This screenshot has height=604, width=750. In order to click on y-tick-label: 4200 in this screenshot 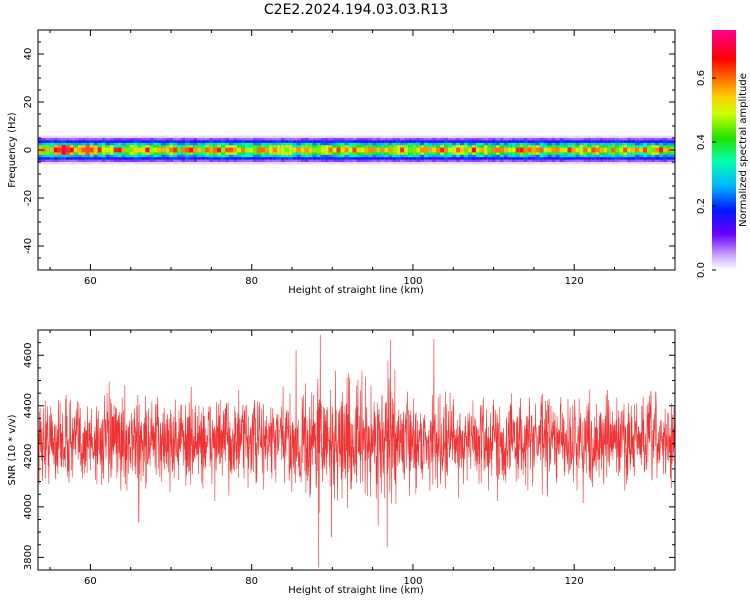, I will do `click(28, 456)`.